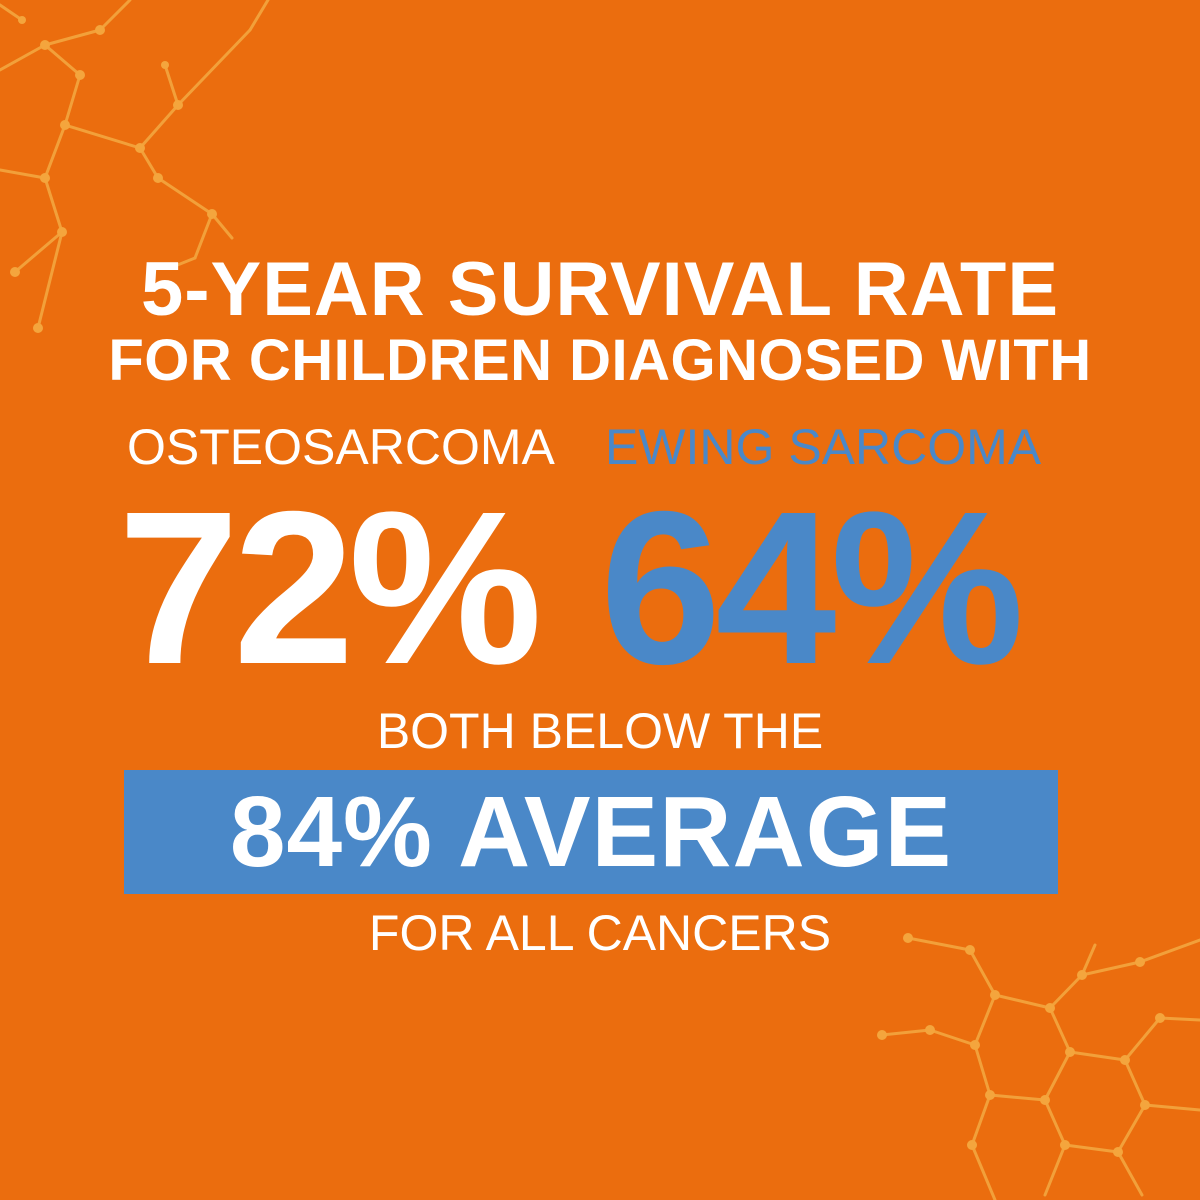  I want to click on osteosarcoma-label: OSTEOSARCOMA, so click(341, 447).